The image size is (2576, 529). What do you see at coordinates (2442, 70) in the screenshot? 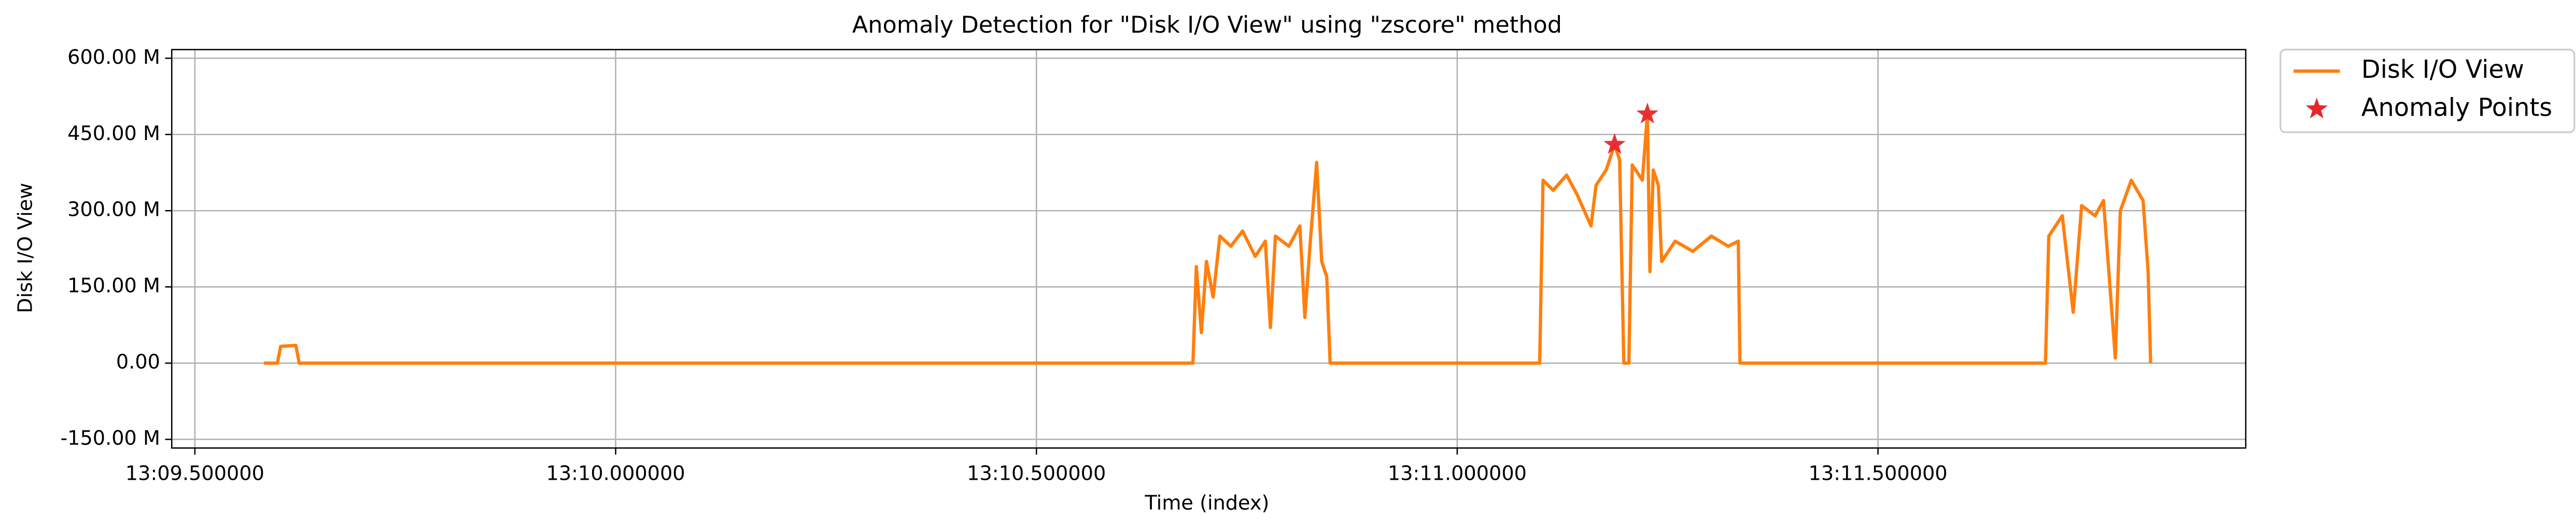
I see `legend-label: Disk I/O View` at bounding box center [2442, 70].